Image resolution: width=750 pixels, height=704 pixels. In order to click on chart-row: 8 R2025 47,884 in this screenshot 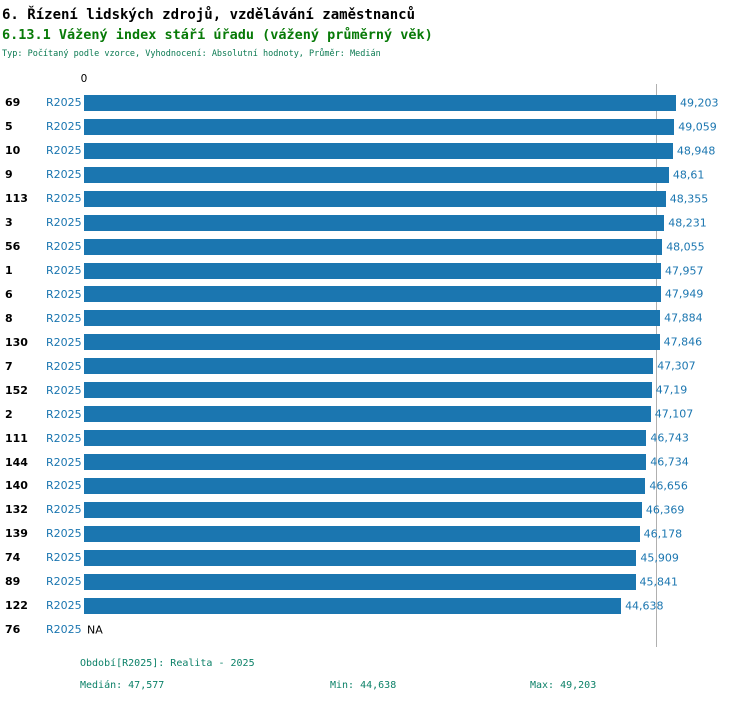, I will do `click(375, 318)`.